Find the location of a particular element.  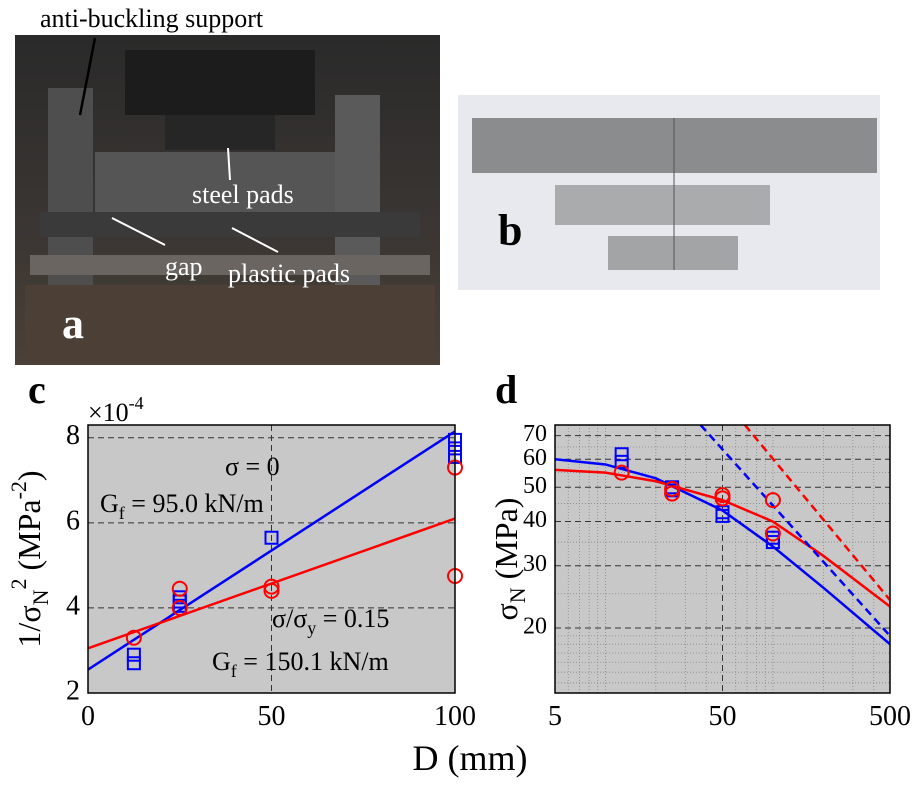

y-axis-label-part: σ is located at coordinates (506, 611).